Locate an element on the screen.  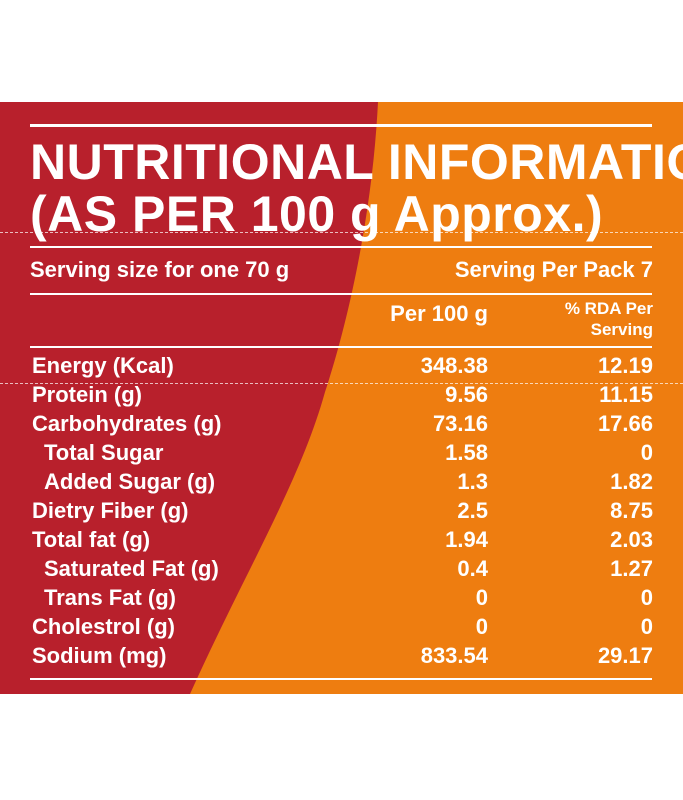
row-rda: 17.66 is located at coordinates (625, 423).